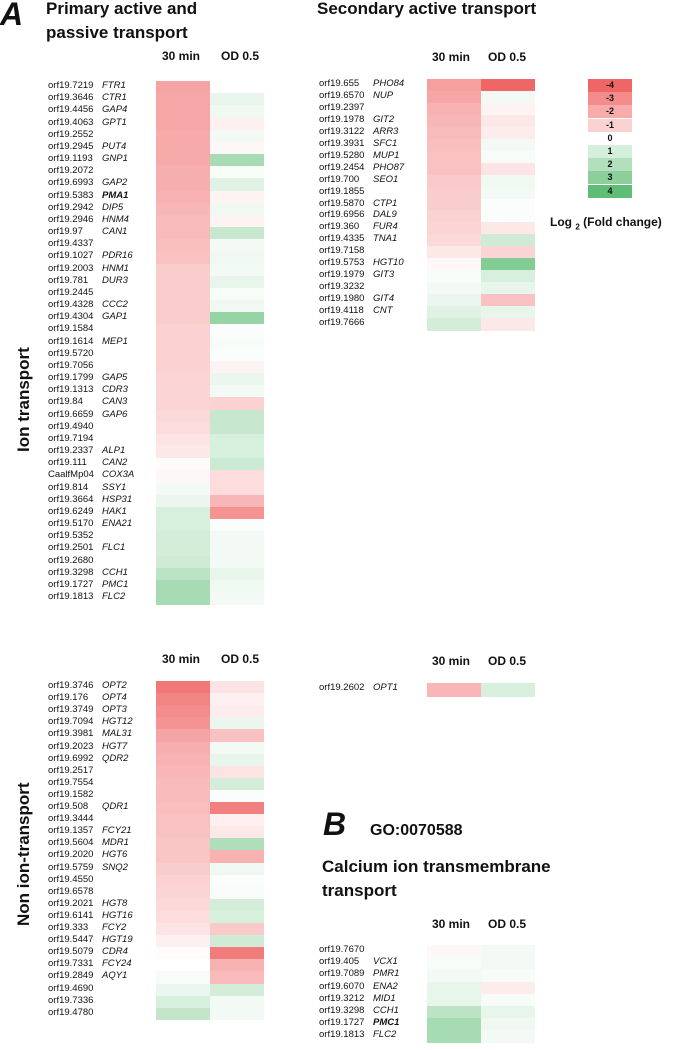 The image size is (687, 1050). What do you see at coordinates (71, 134) in the screenshot?
I see `orf-id: orf19.2552` at bounding box center [71, 134].